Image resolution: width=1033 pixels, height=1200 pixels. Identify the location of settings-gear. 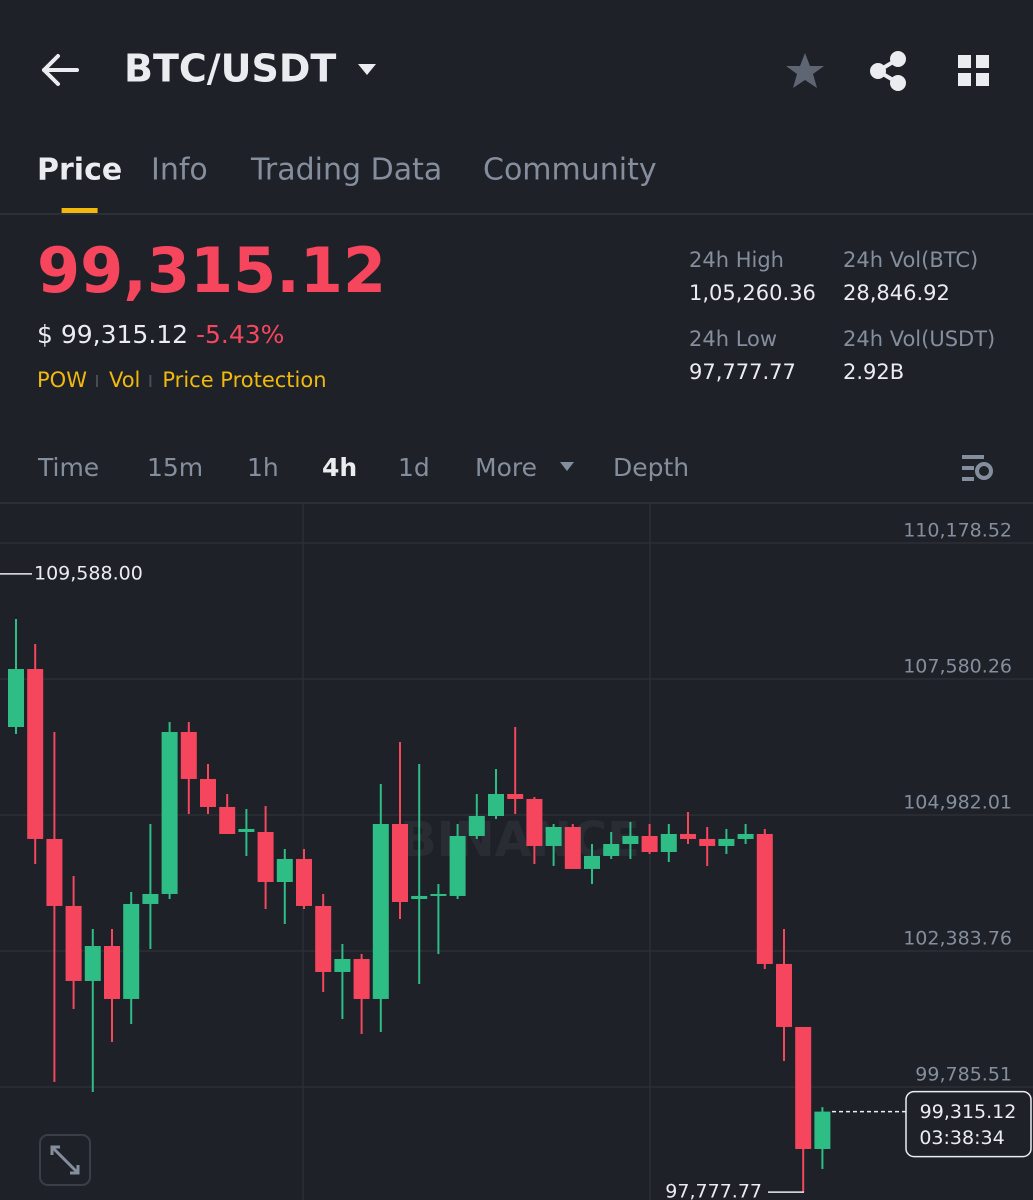
(984, 471).